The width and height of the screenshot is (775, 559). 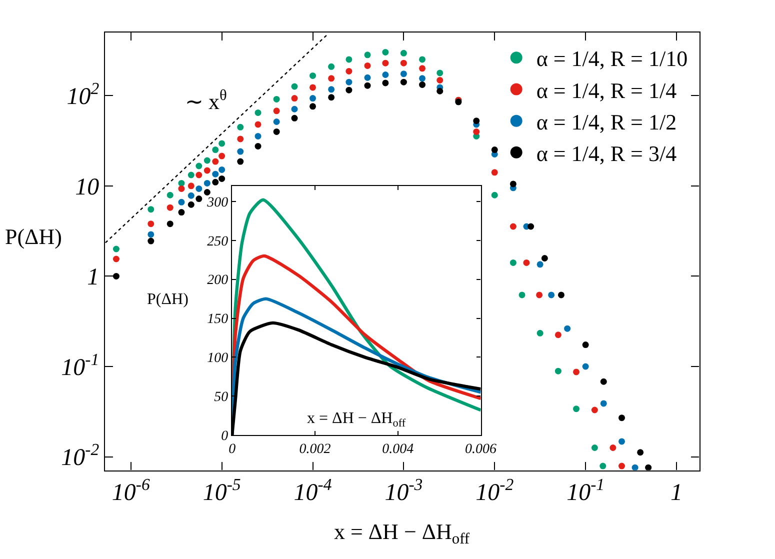 What do you see at coordinates (676, 493) in the screenshot?
I see `x-tick-label: 1` at bounding box center [676, 493].